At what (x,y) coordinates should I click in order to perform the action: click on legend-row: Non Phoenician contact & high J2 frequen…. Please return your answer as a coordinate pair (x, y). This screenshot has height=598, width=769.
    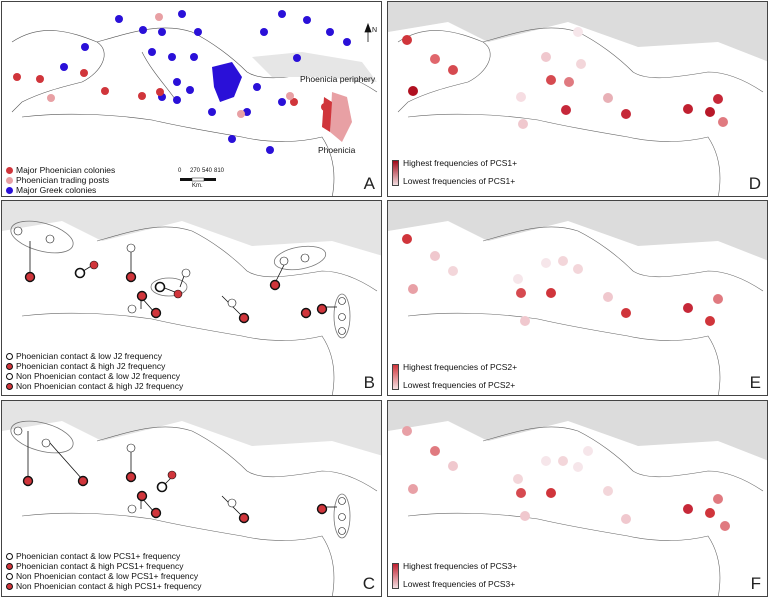
    Looking at the image, I should click on (94, 386).